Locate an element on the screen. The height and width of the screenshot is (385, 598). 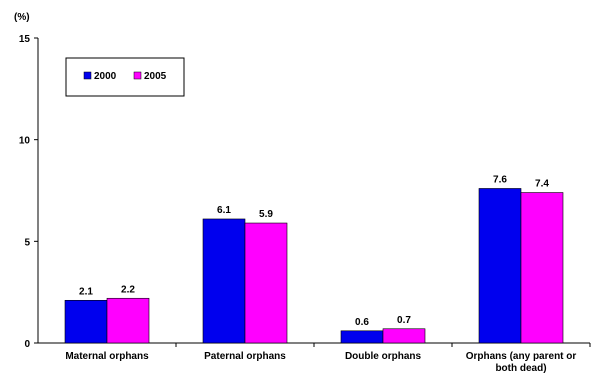
y-tick-label: 15 is located at coordinates (25, 39).